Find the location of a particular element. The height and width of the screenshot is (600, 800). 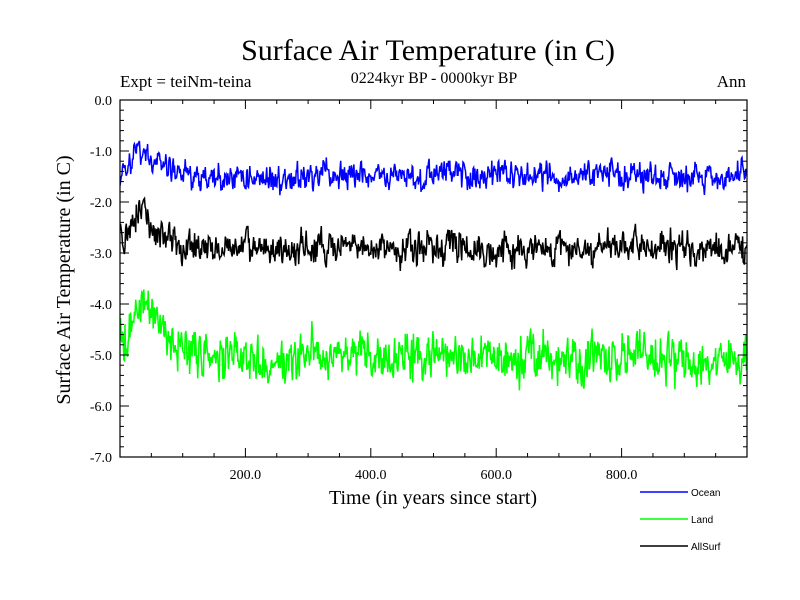

y-tick-label: -7.0 is located at coordinates (101, 458).